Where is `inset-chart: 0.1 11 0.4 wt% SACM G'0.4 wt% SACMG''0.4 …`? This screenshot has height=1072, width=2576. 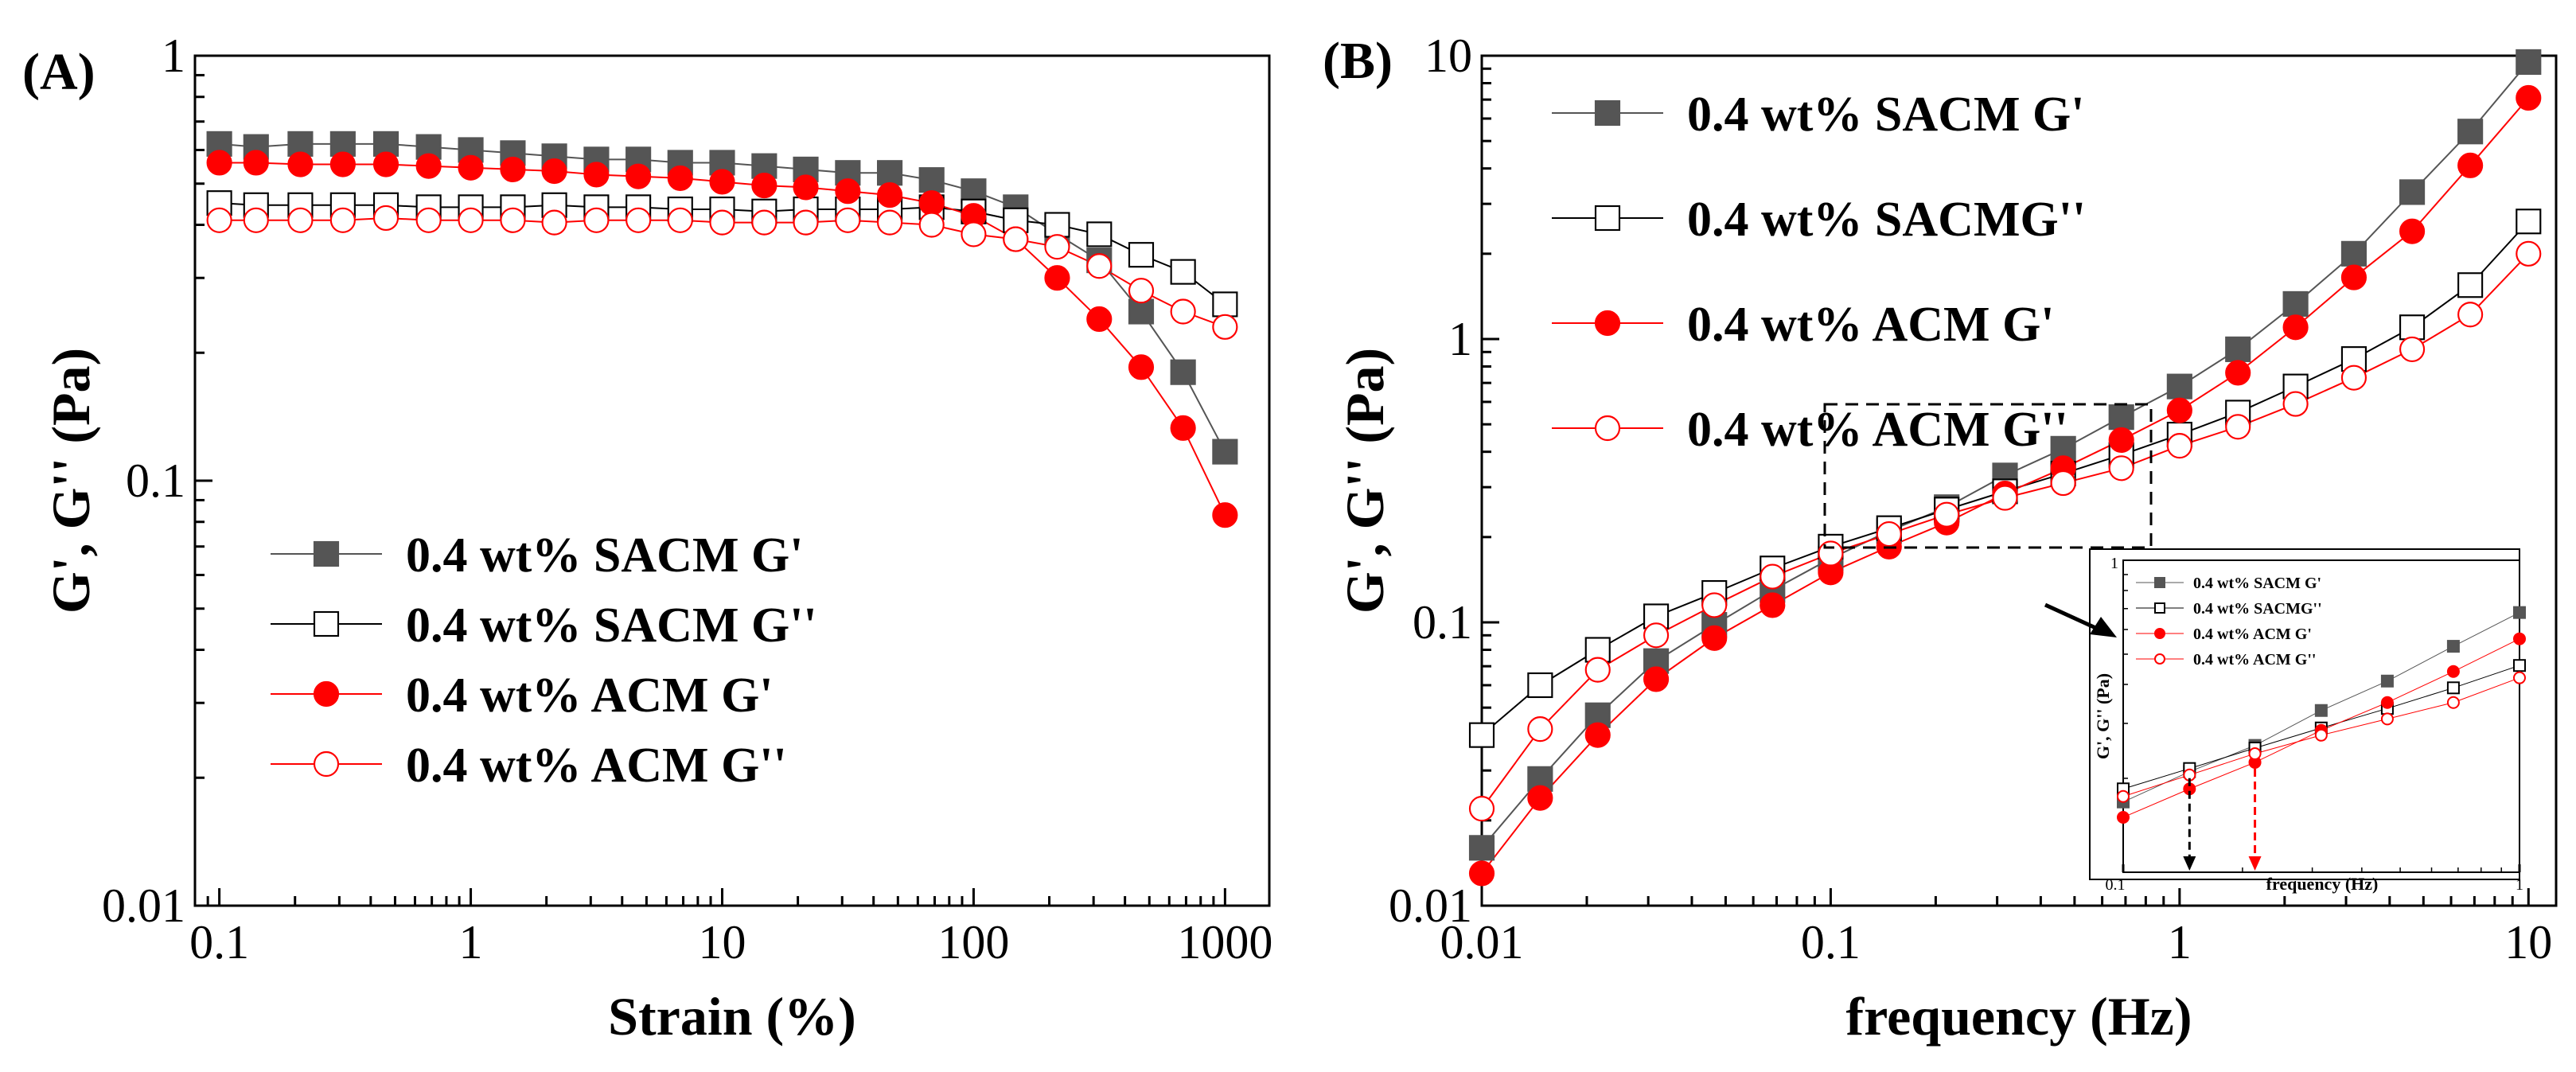
inset-chart: 0.1 11 0.4 wt% SACM G'0.4 wt% SACMG''0.4 … is located at coordinates (2307, 721).